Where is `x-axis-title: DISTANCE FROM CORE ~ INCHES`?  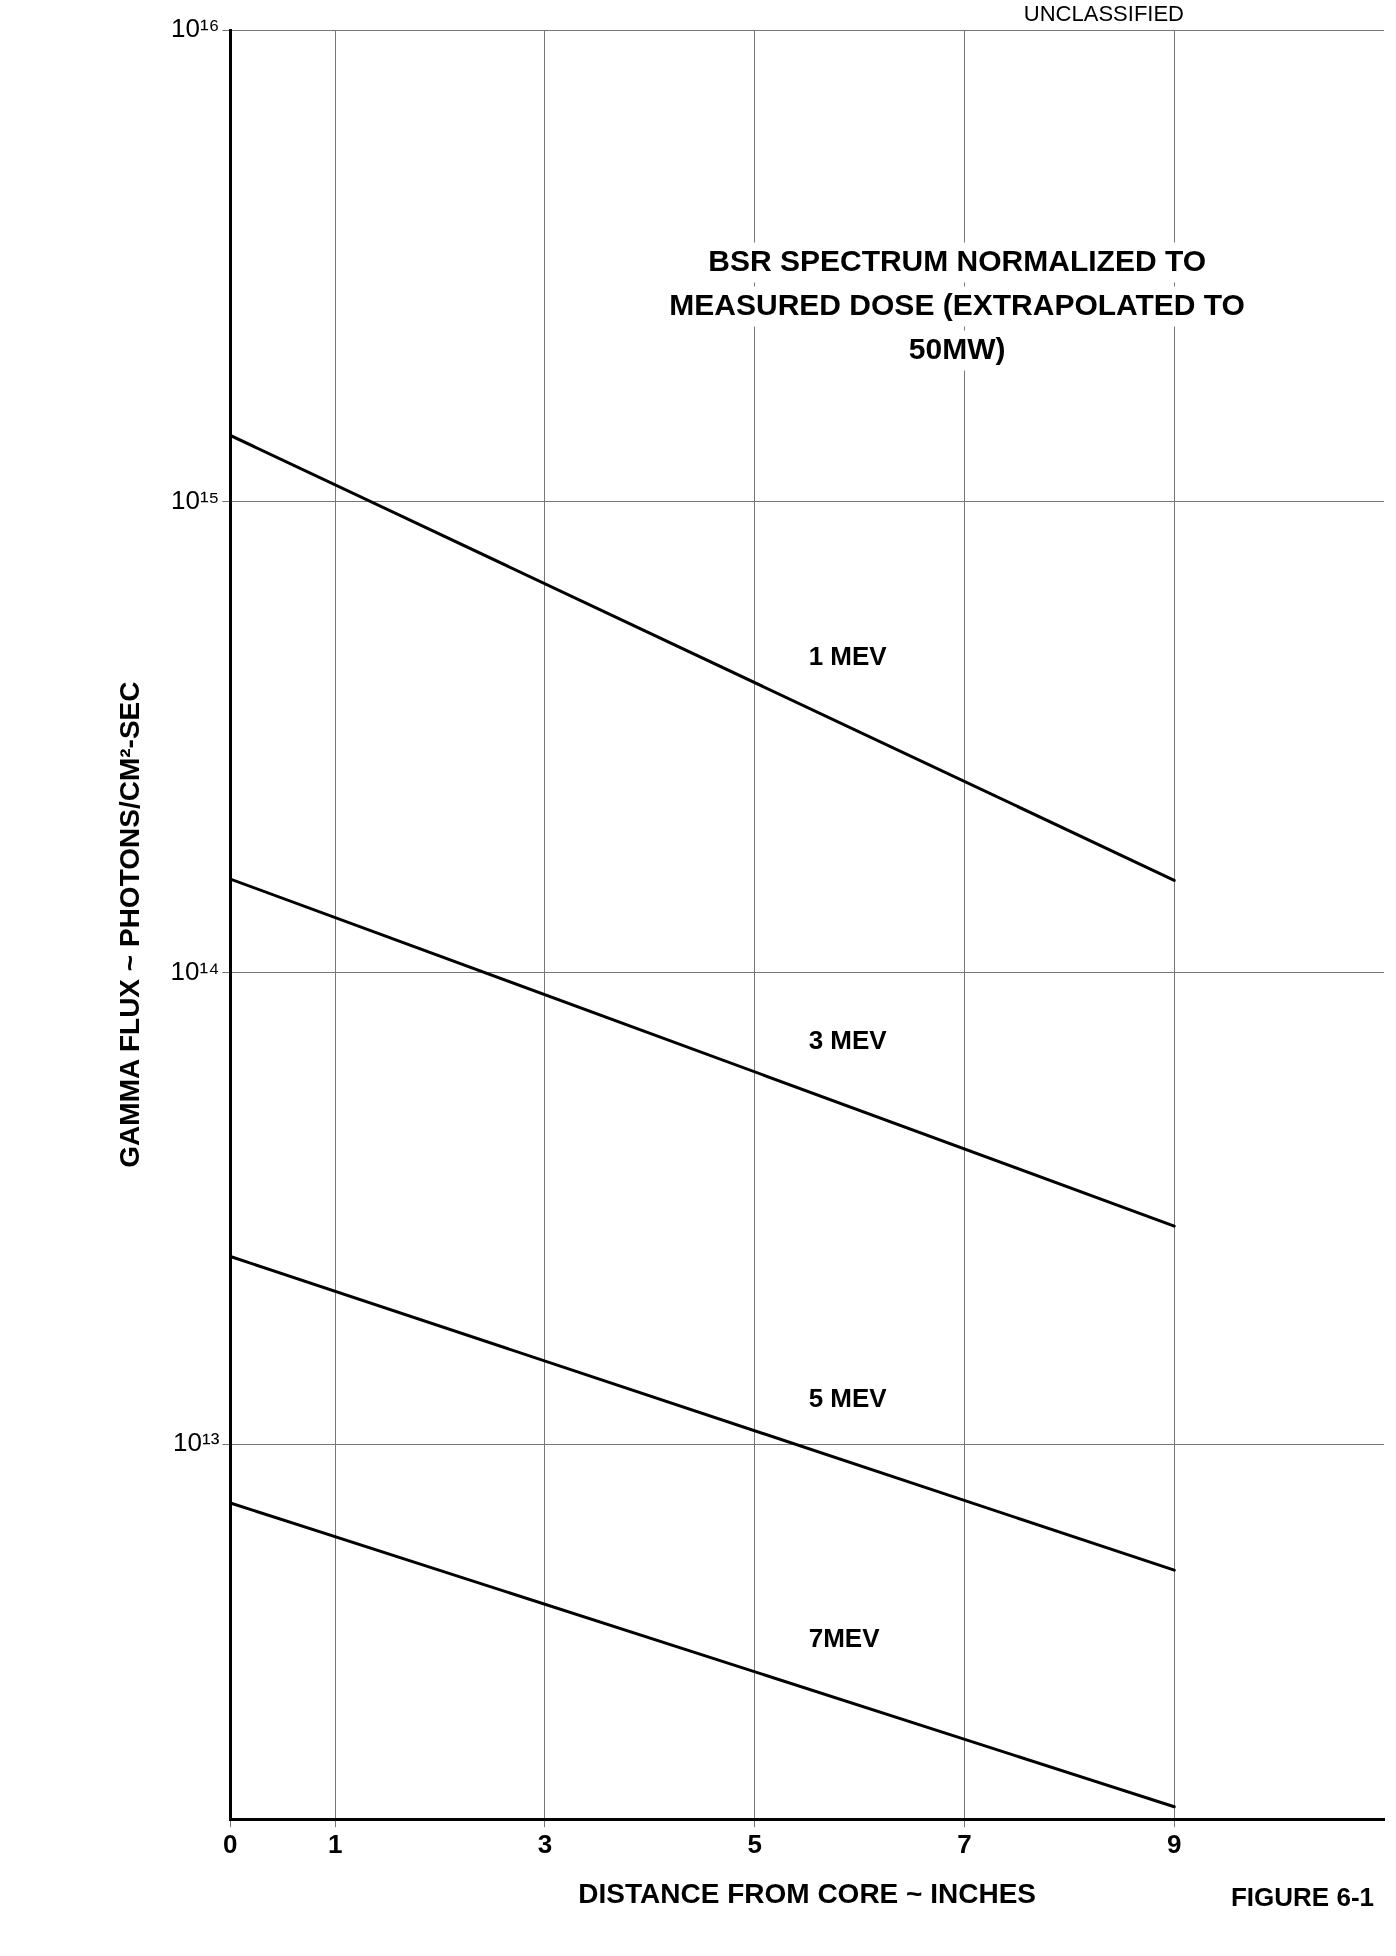 x-axis-title: DISTANCE FROM CORE ~ INCHES is located at coordinates (807, 1893).